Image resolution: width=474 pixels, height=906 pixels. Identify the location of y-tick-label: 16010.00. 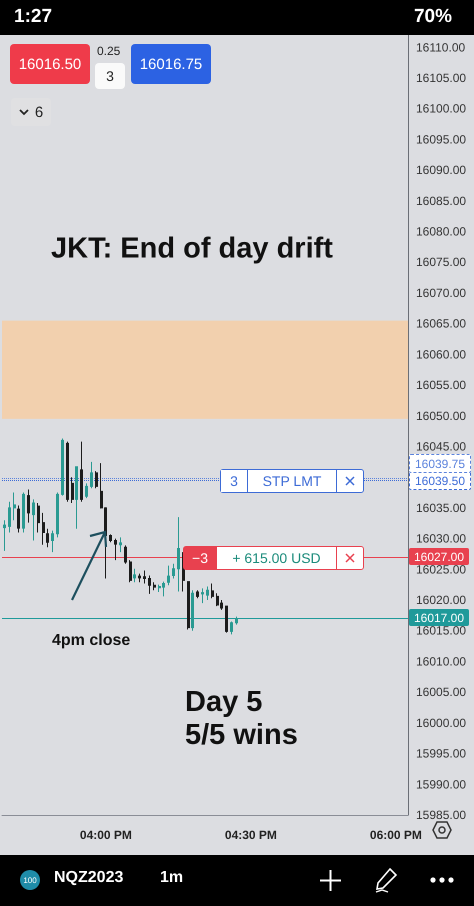
(441, 661).